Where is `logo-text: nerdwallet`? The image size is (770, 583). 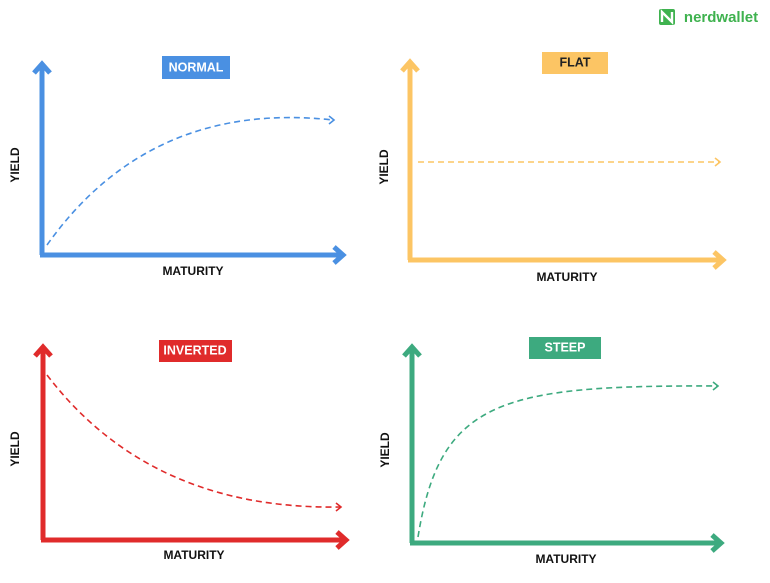 logo-text: nerdwallet is located at coordinates (721, 17).